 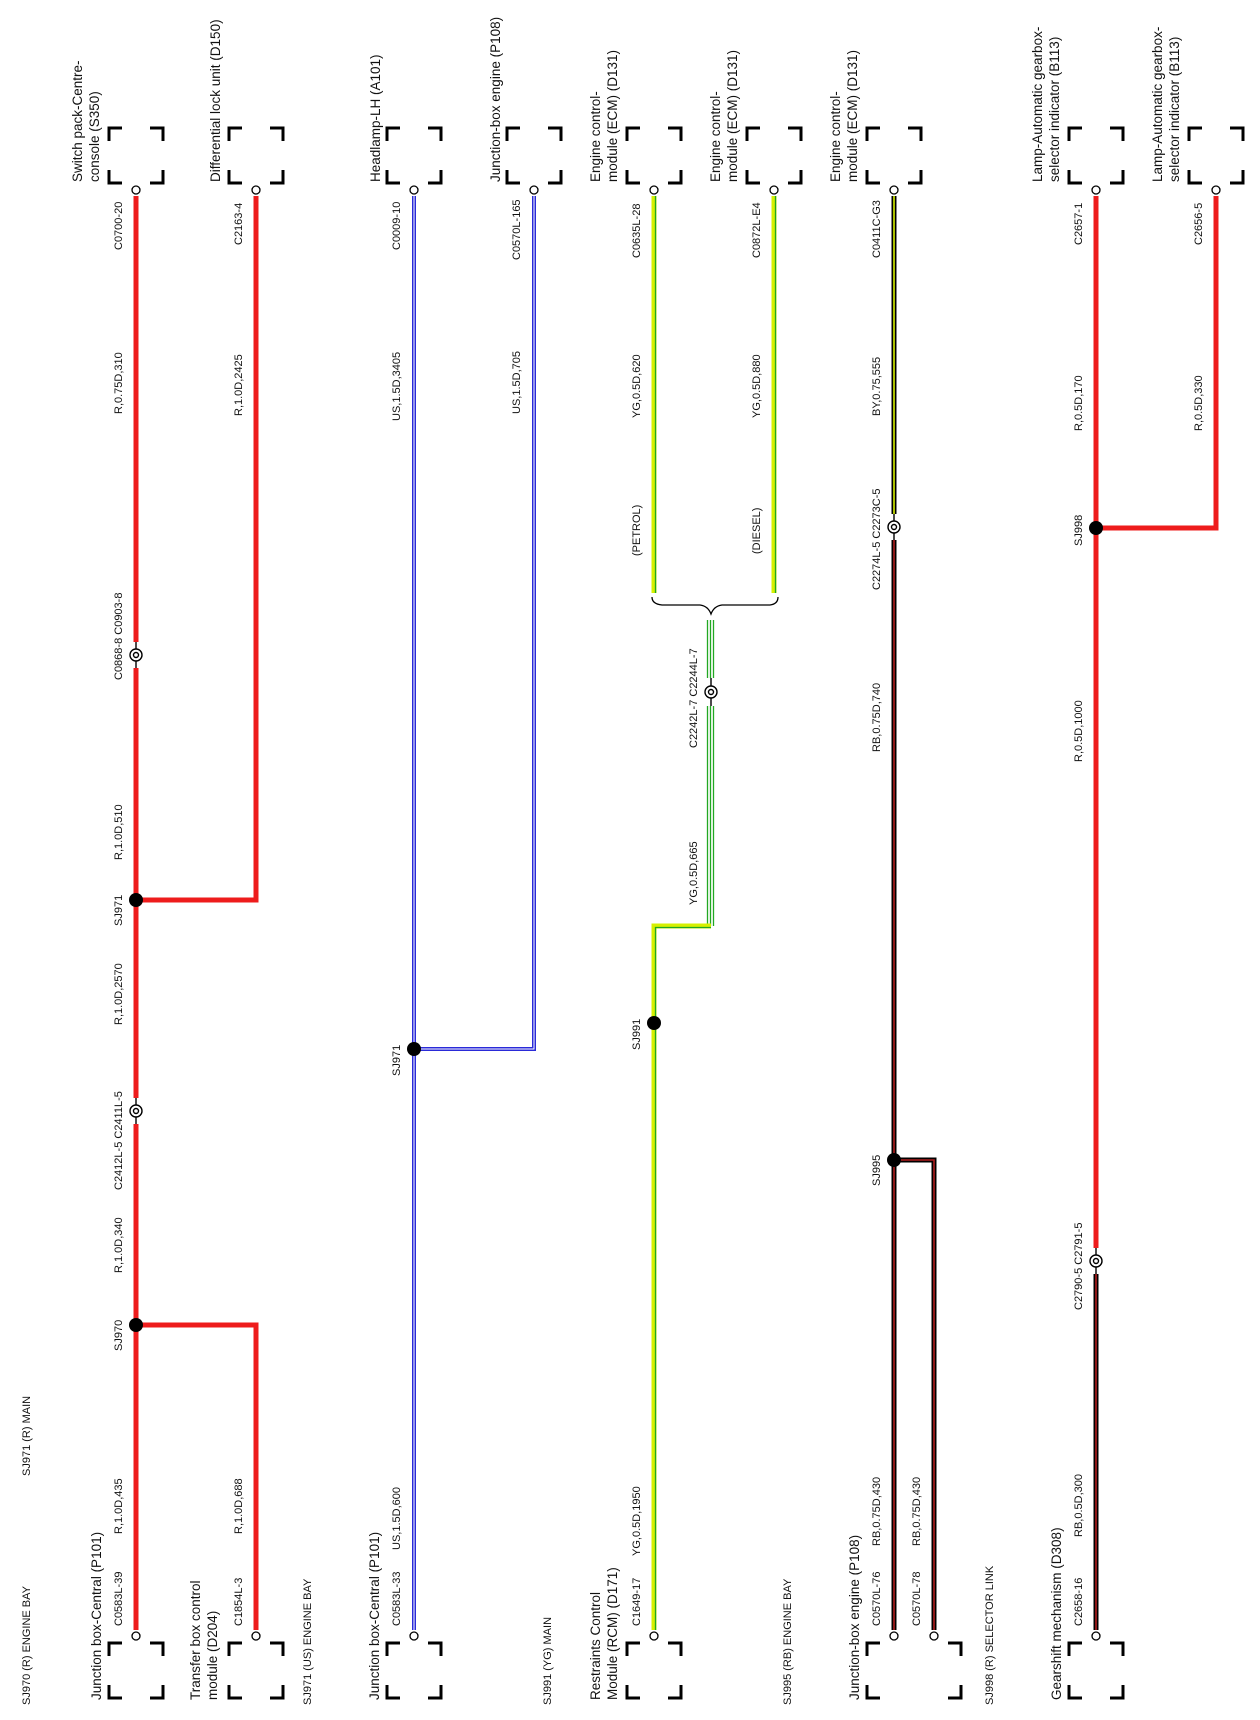 I want to click on label-wire: US,1.5D,600, so click(x=397, y=1518).